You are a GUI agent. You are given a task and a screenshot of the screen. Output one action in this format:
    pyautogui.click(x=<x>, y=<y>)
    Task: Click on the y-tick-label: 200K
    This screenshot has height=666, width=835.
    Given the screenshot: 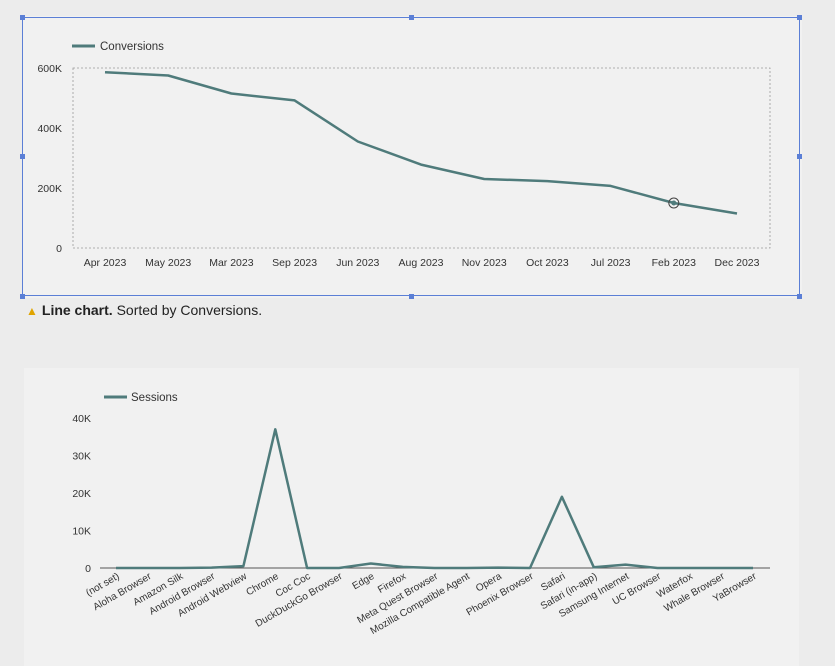 What is the action you would take?
    pyautogui.click(x=49, y=189)
    